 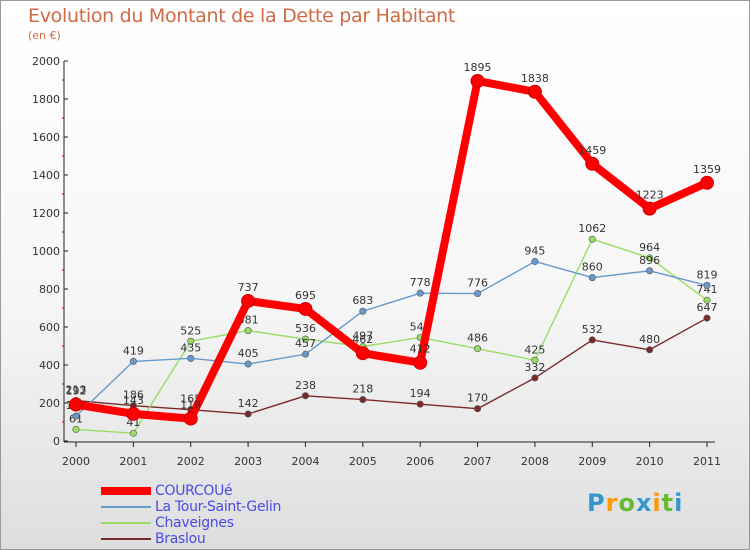 I want to click on y-tick-label: 0, so click(x=56, y=441).